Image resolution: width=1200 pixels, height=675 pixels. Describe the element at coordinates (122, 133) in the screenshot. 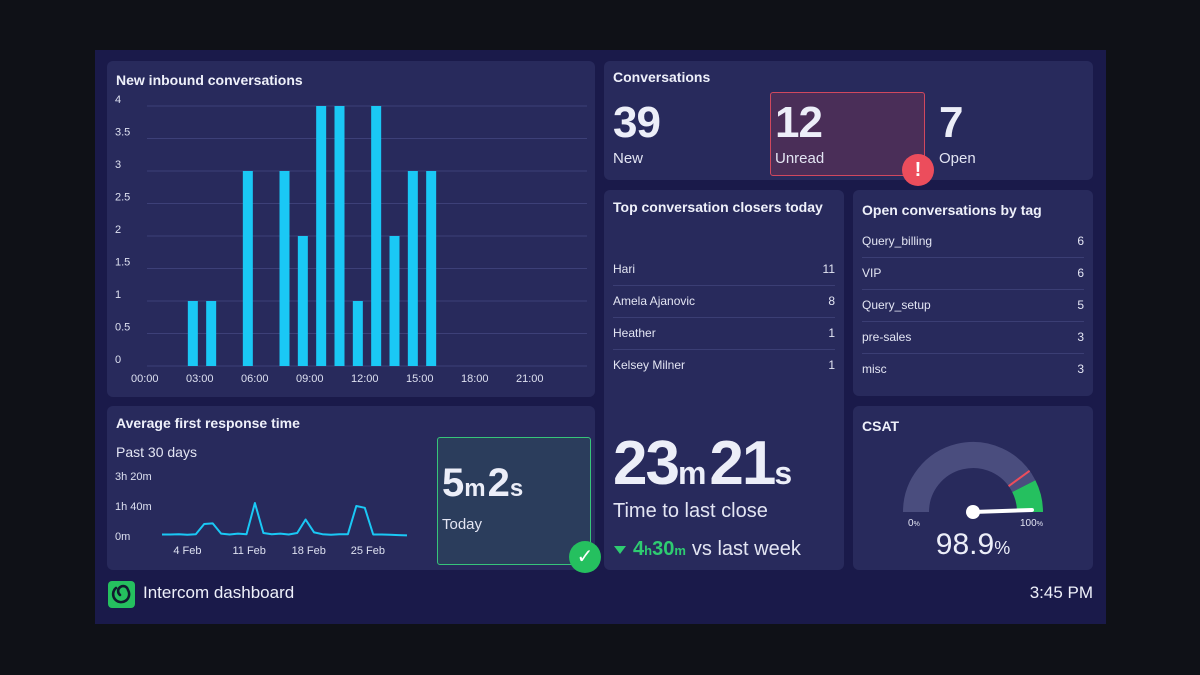

I see `y-tick-label: 3.5` at that location.